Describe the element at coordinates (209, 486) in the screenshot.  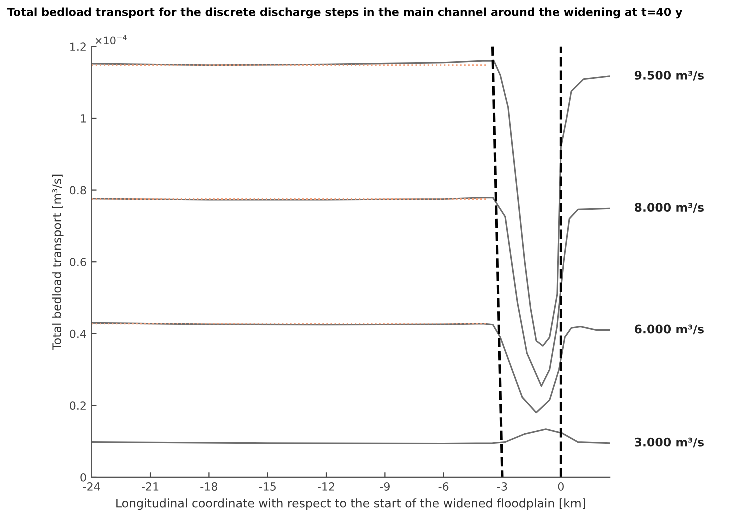
I see `x-tick-label: -18` at that location.